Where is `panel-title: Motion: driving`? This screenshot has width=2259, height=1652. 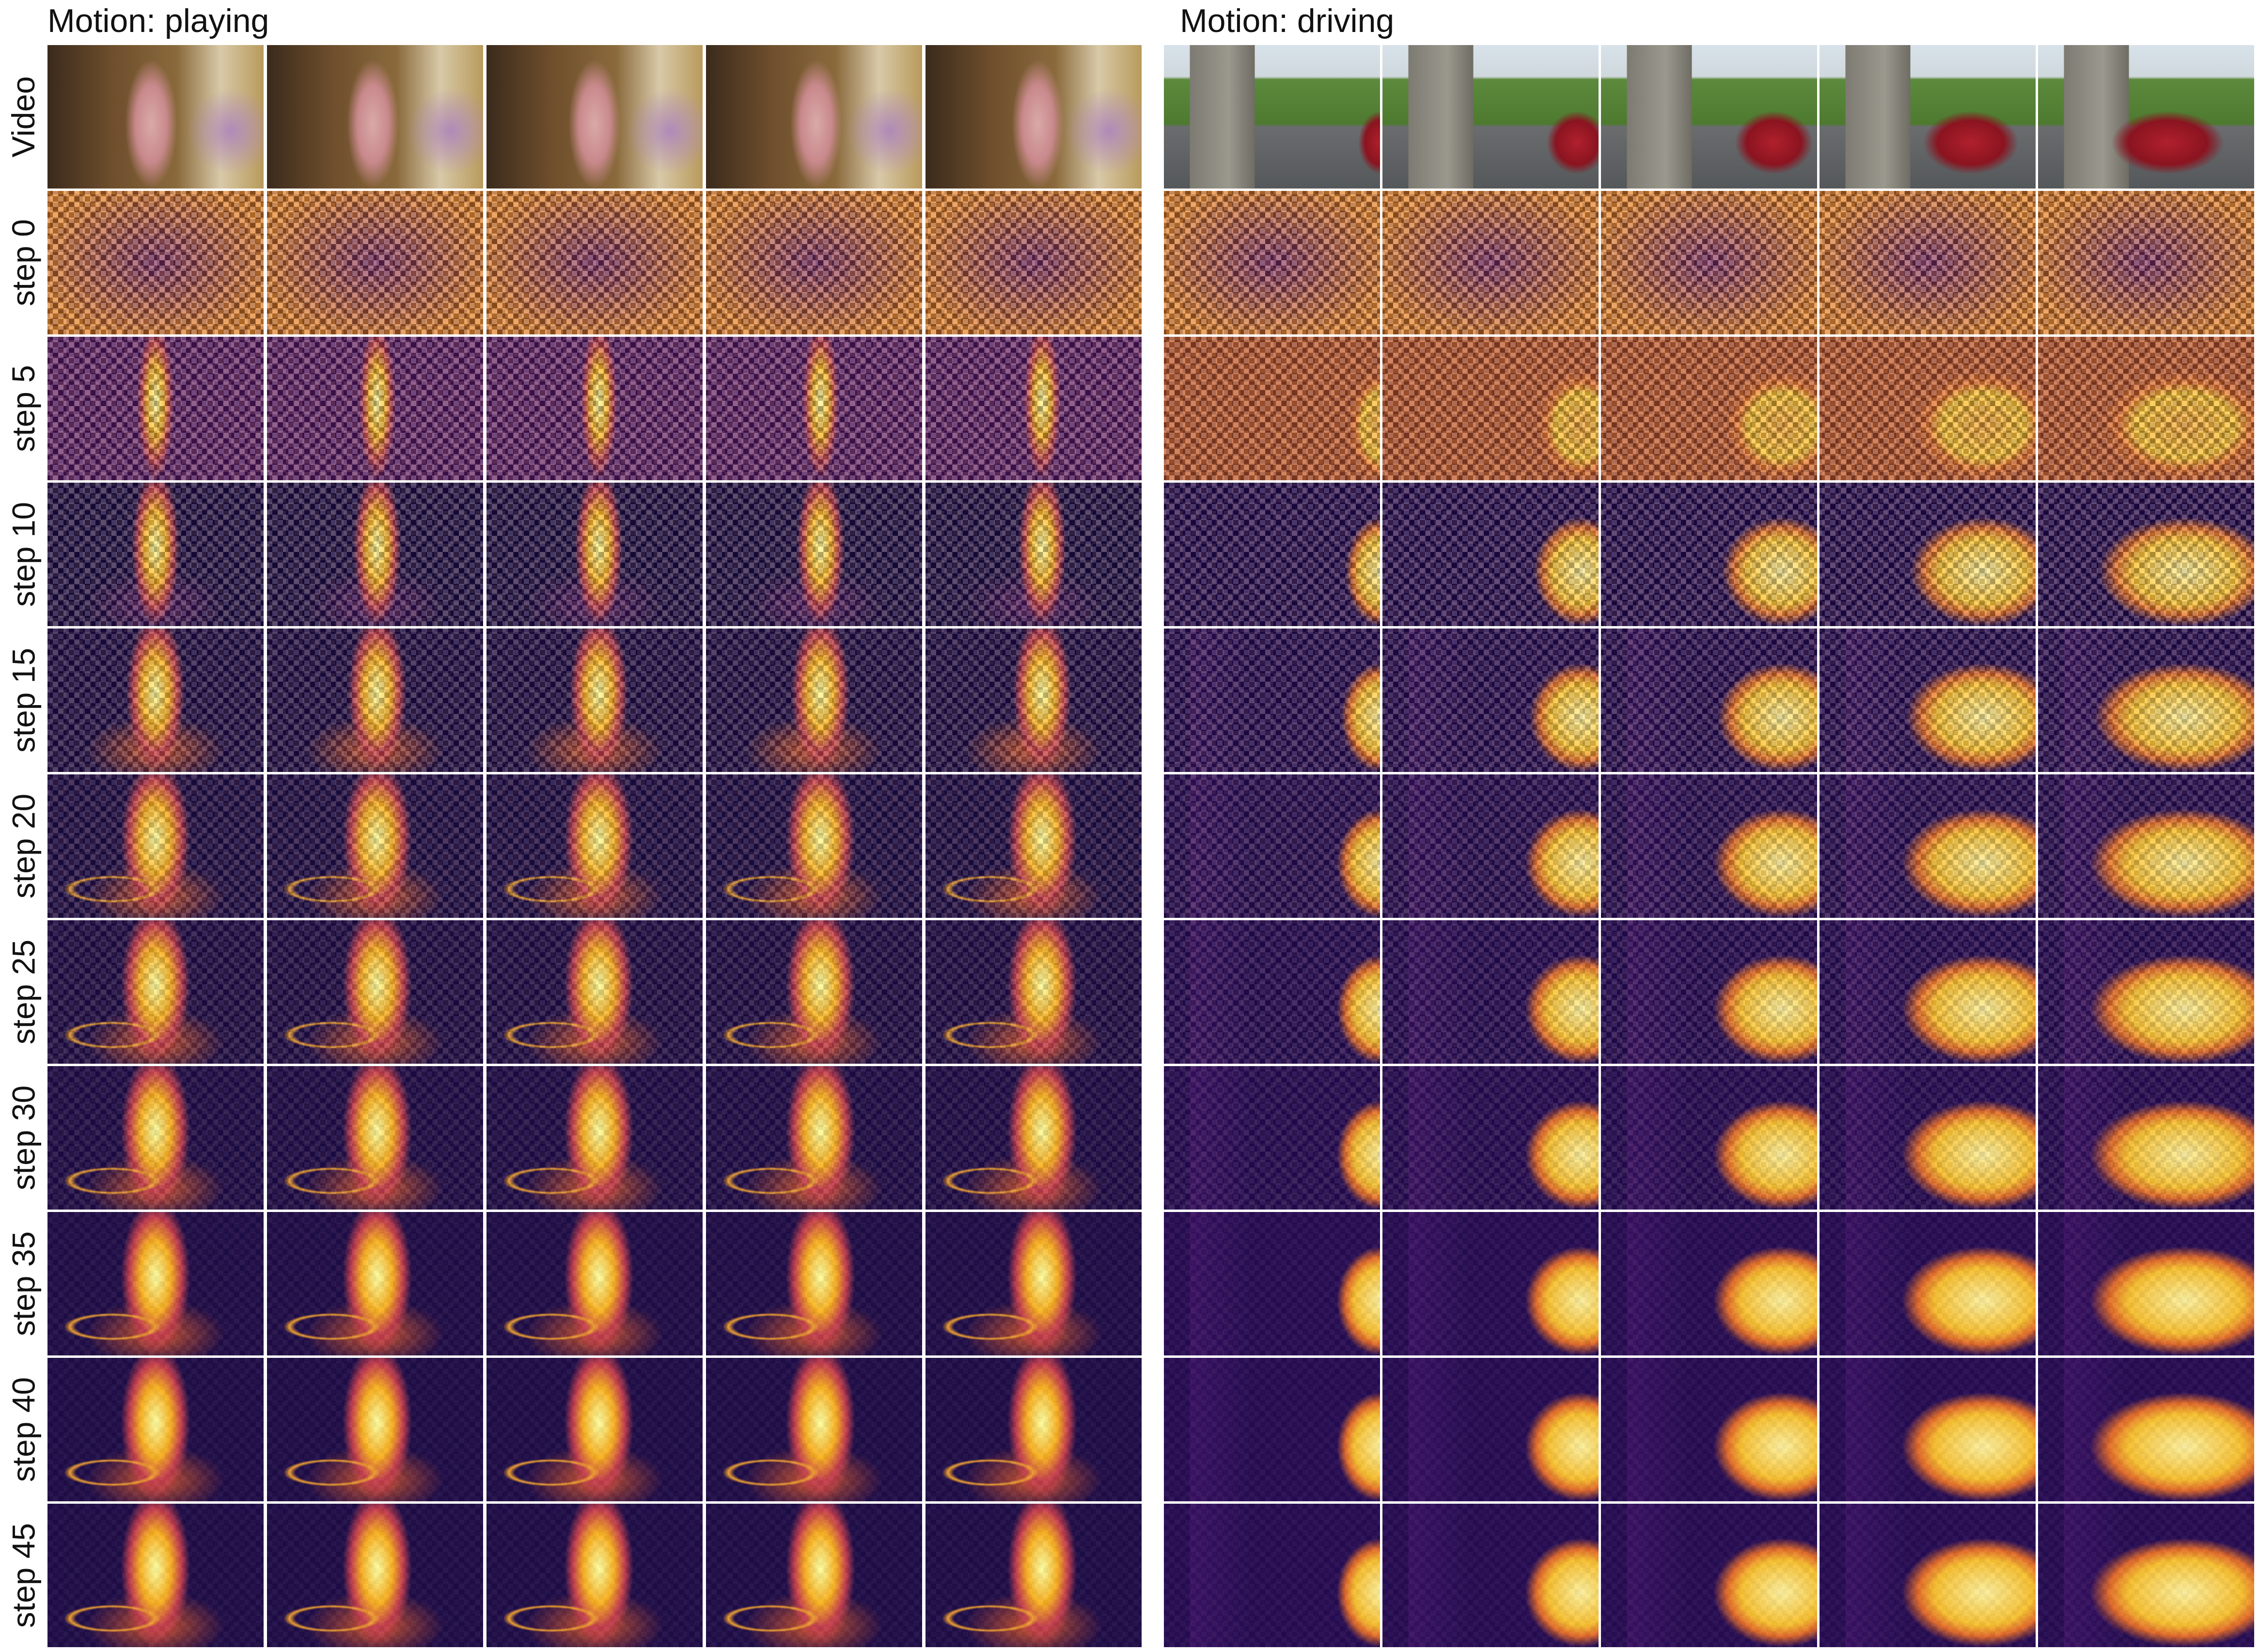 panel-title: Motion: driving is located at coordinates (1287, 20).